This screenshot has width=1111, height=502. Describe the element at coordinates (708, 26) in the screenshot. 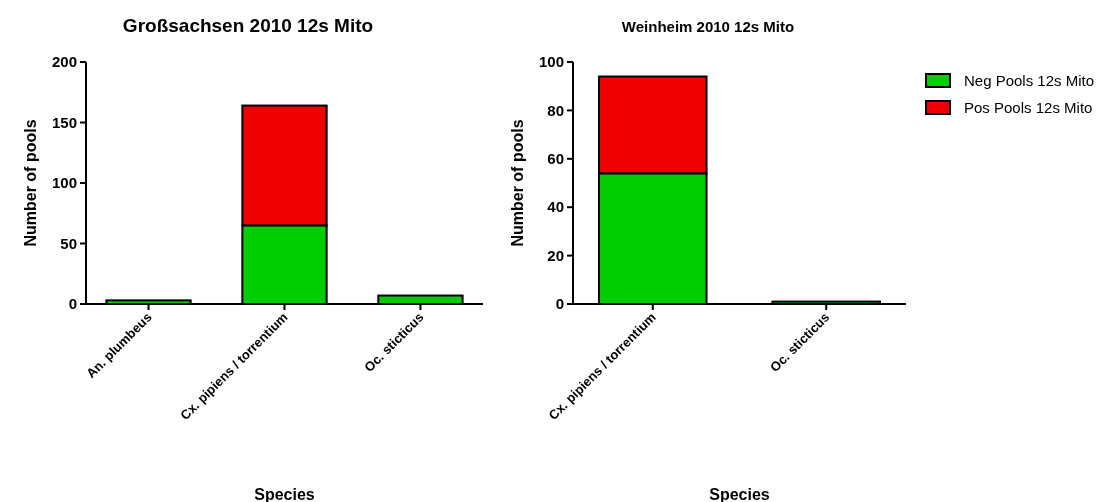

I see `chart-title: Weinheim 2010 12s Mito` at that location.